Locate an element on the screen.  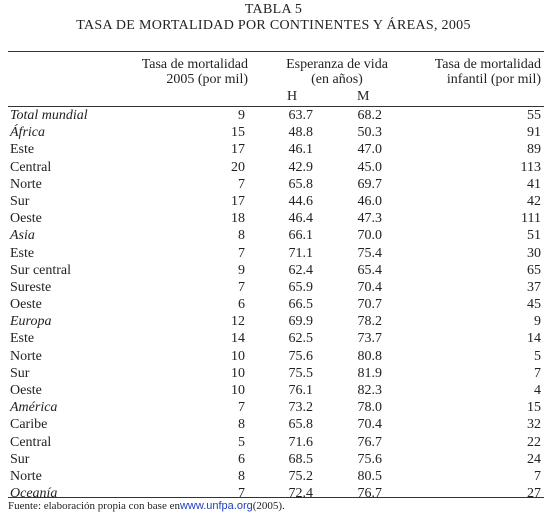
table-row: Sur 17 44.6 46.0 42 is located at coordinates (273, 201).